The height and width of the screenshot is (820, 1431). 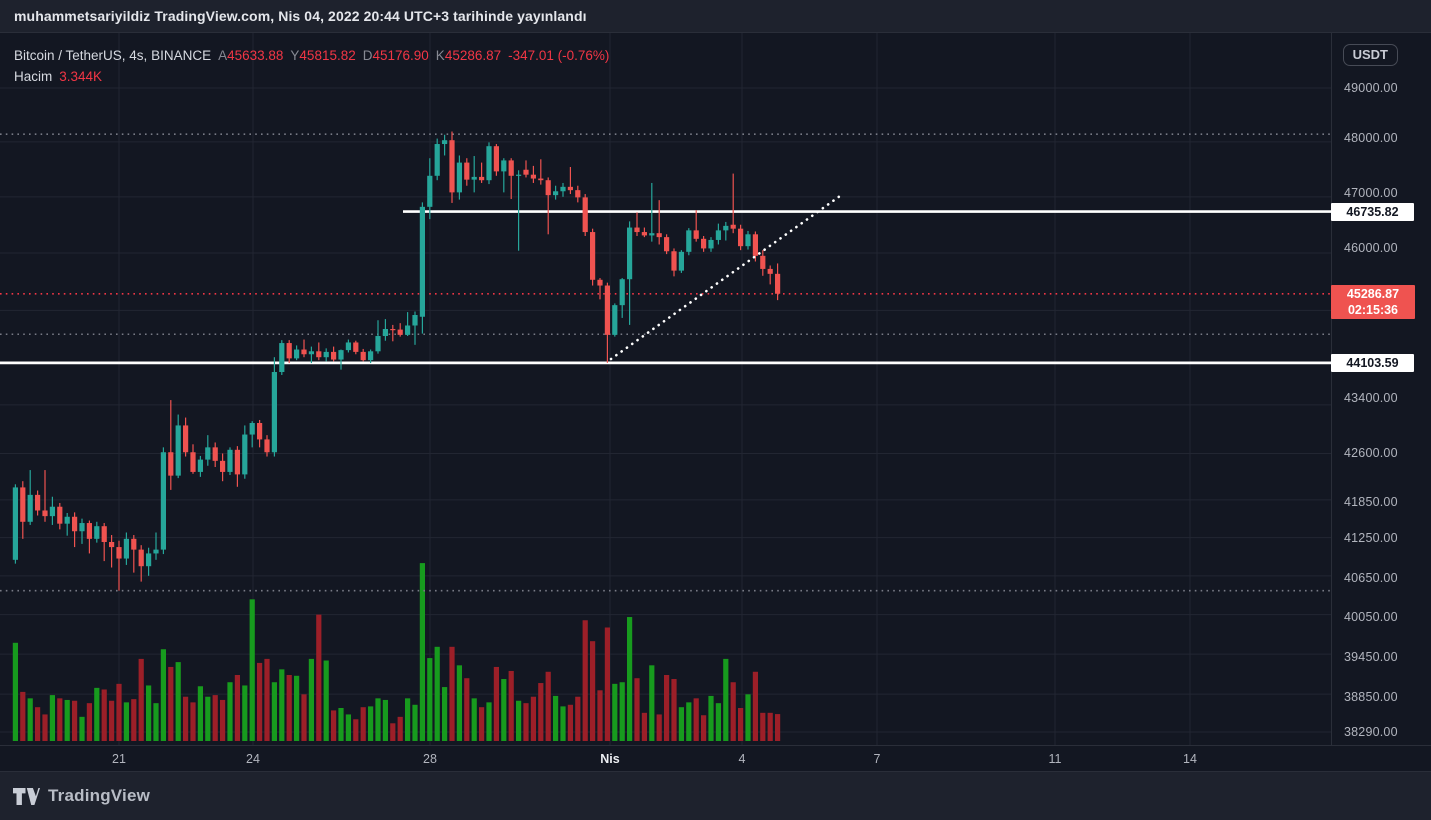 What do you see at coordinates (1373, 301) in the screenshot?
I see `last-price-badge: 45286.87 02:15:36` at bounding box center [1373, 301].